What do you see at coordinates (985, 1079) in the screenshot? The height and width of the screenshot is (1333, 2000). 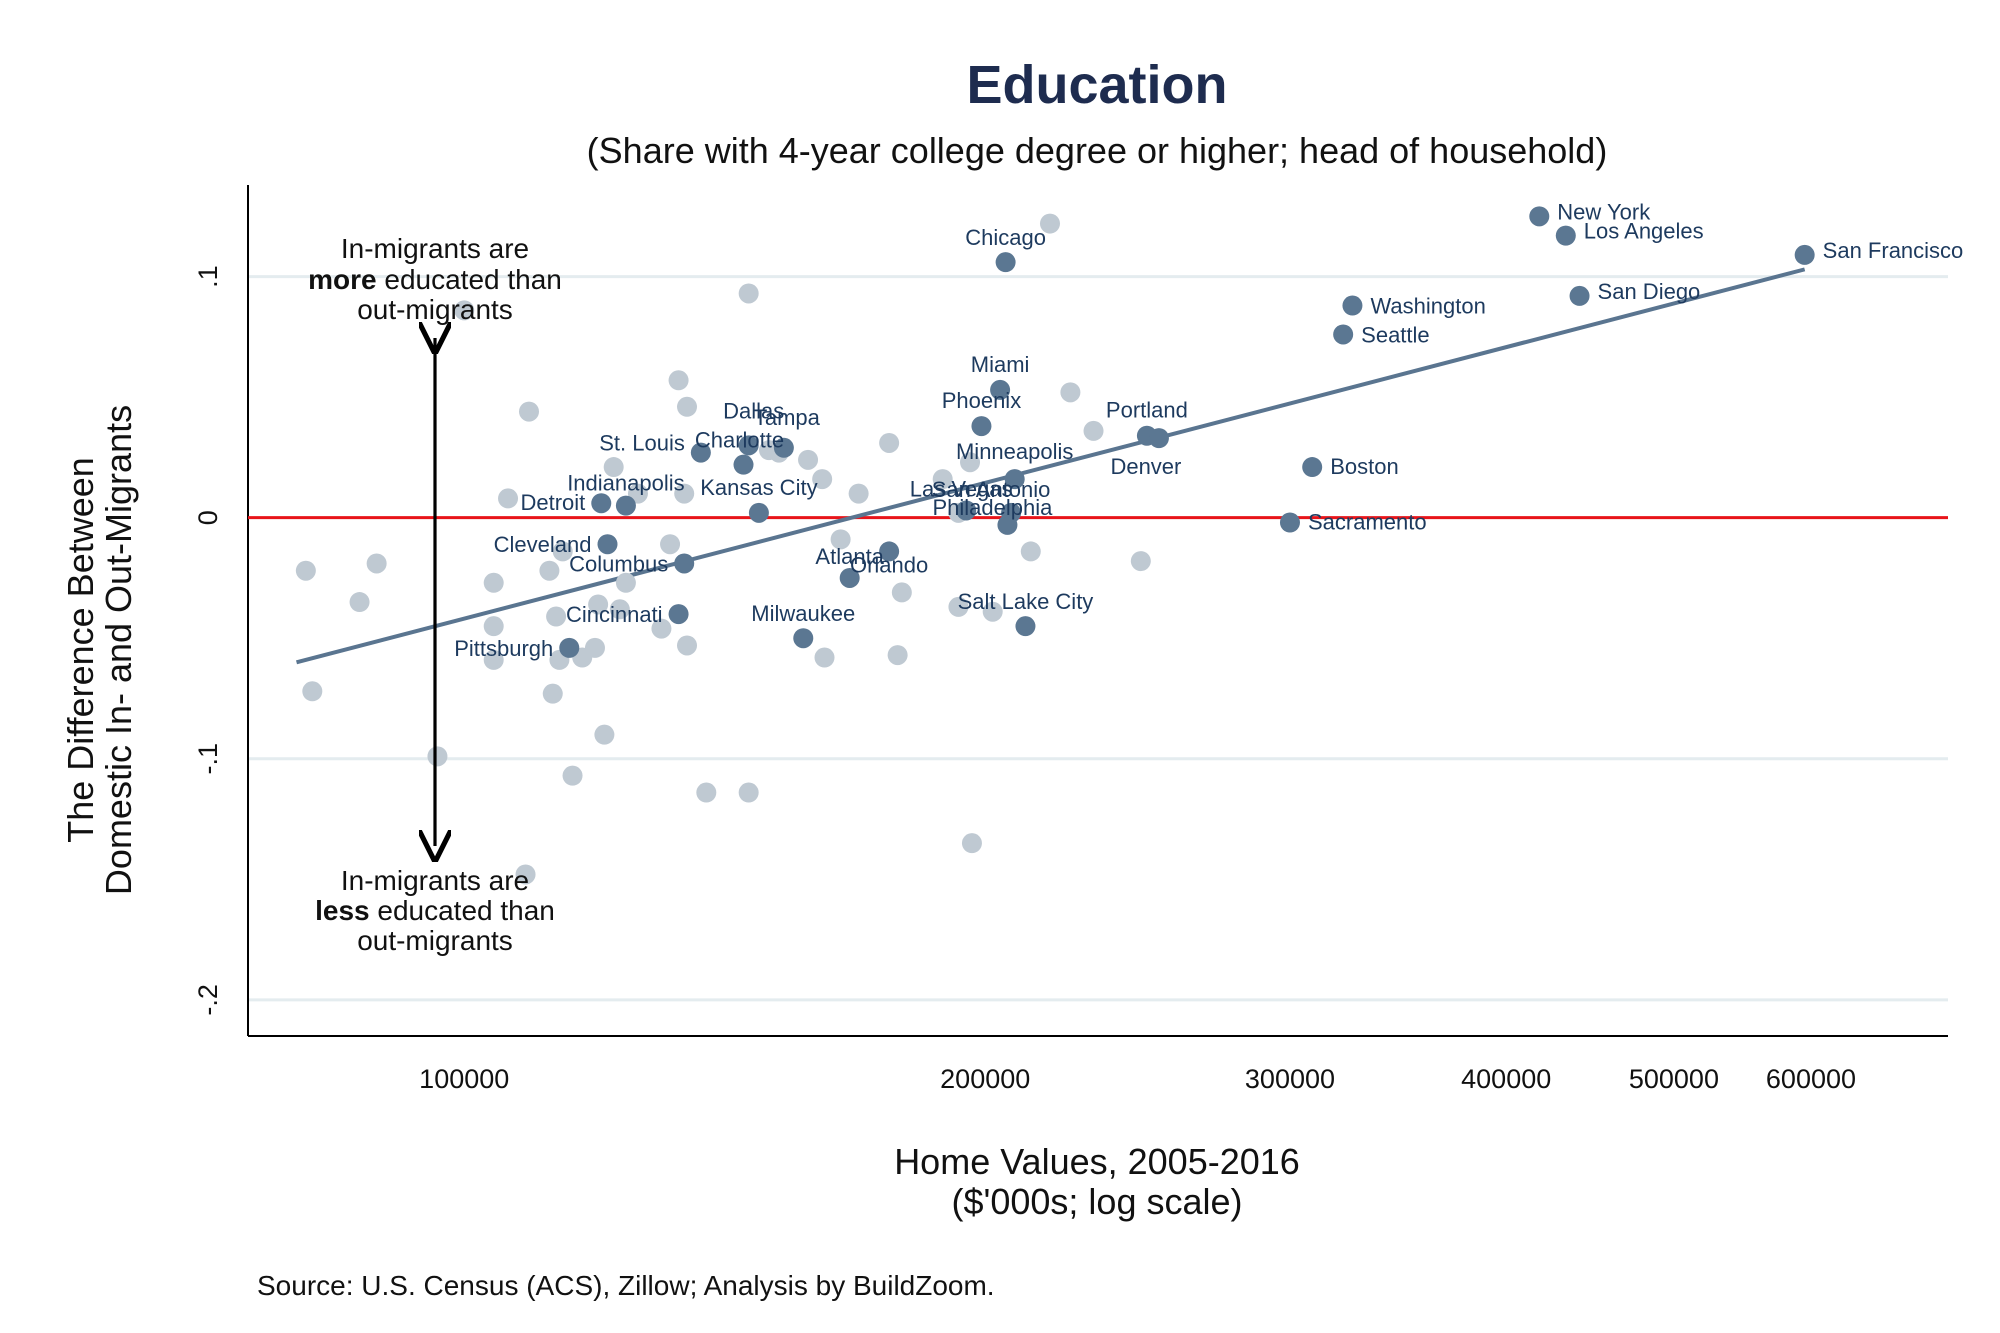 I see `x-tick-label: 200000` at bounding box center [985, 1079].